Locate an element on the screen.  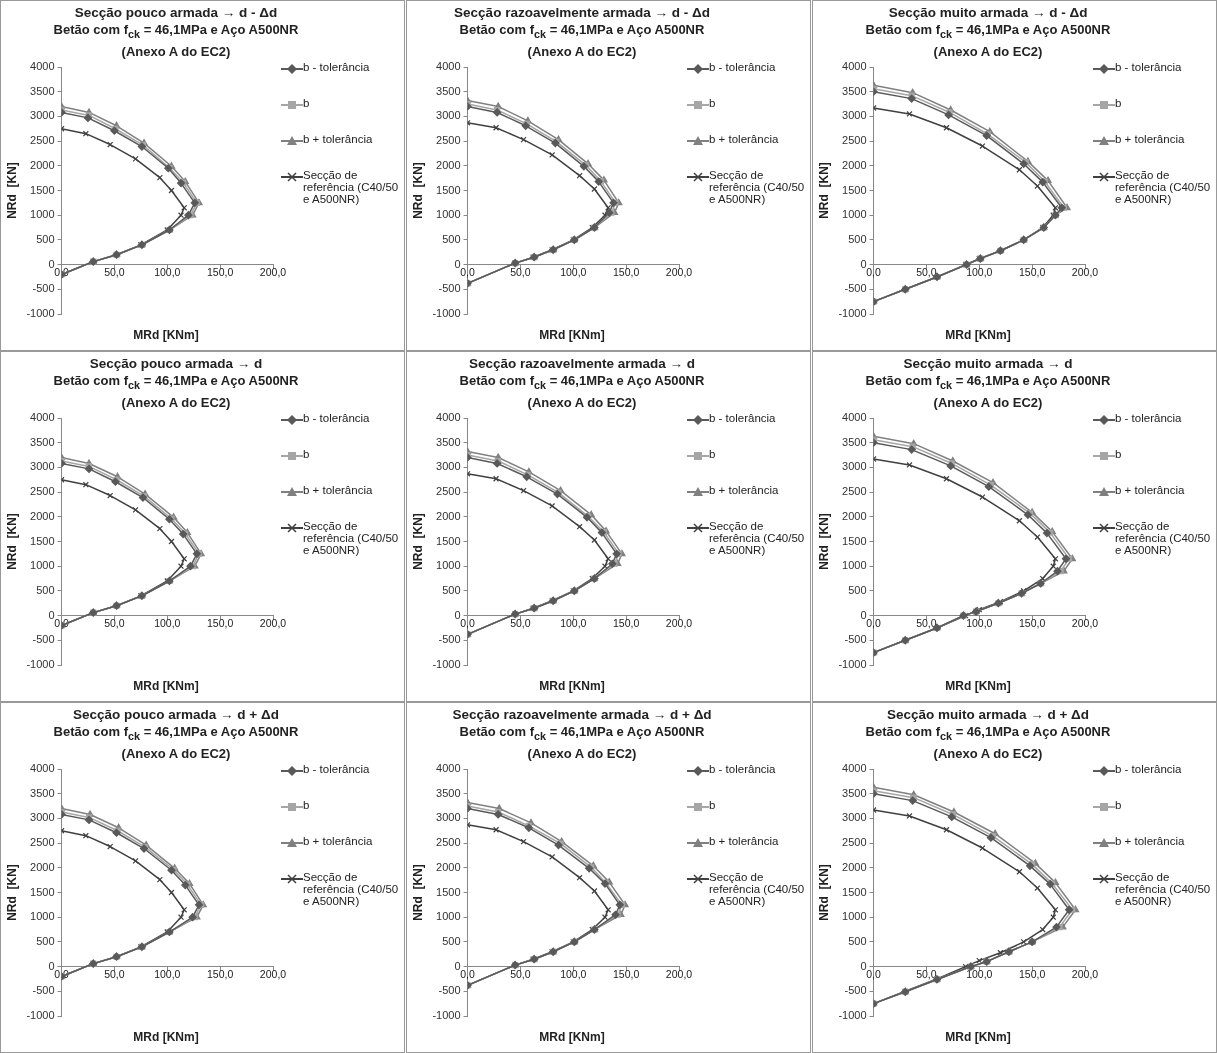
legend-label: b + tolerância is located at coordinates (338, 490).